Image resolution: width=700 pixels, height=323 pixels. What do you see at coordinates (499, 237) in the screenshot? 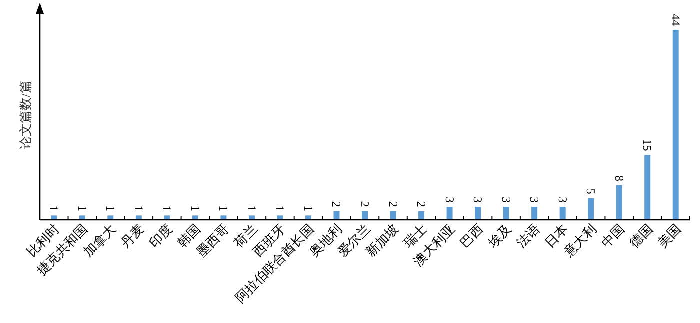
I see `x-tick-label: 埃及` at bounding box center [499, 237].